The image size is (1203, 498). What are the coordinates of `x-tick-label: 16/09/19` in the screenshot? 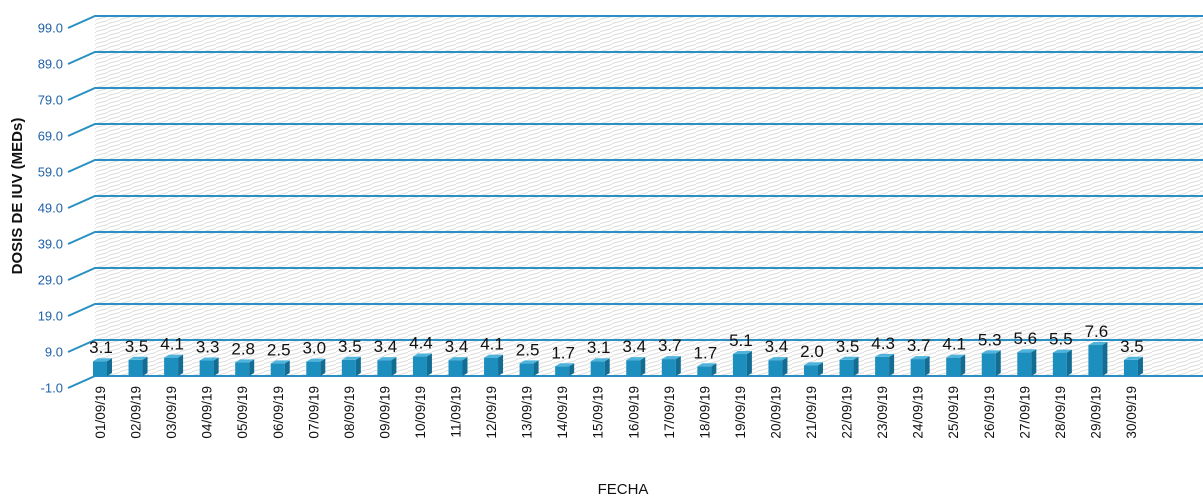 It's located at (633, 412).